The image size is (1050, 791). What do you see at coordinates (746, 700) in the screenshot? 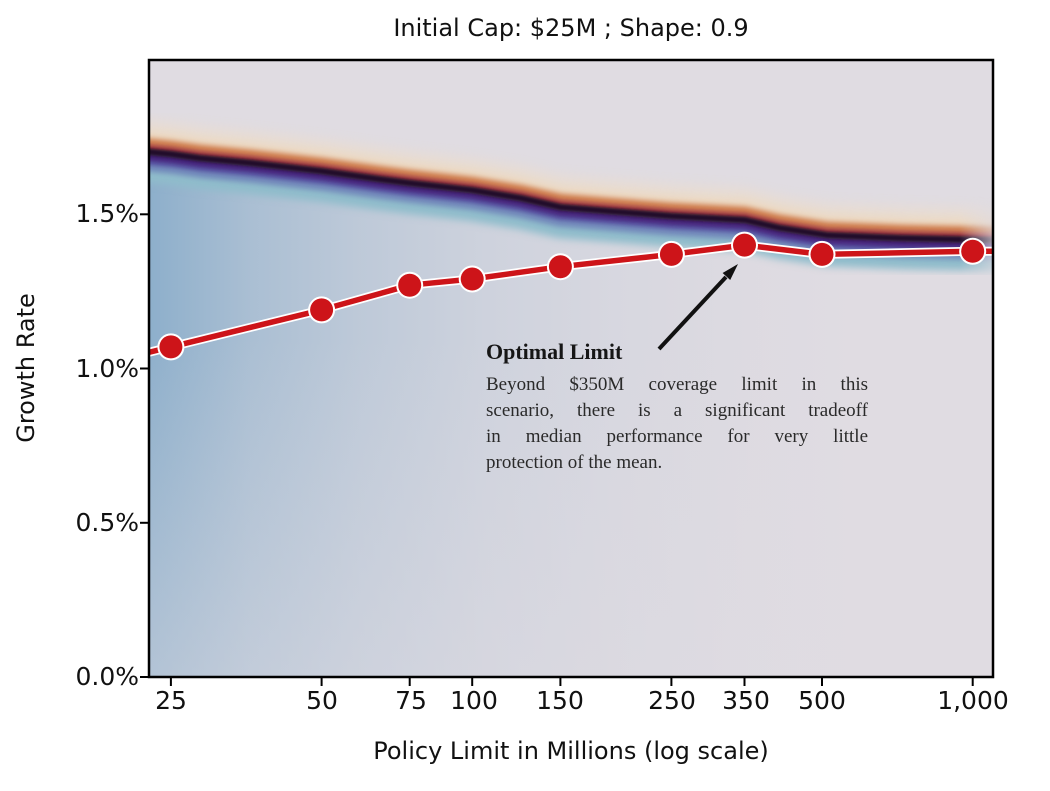
I see `x-tick-label-350: 350` at bounding box center [746, 700].